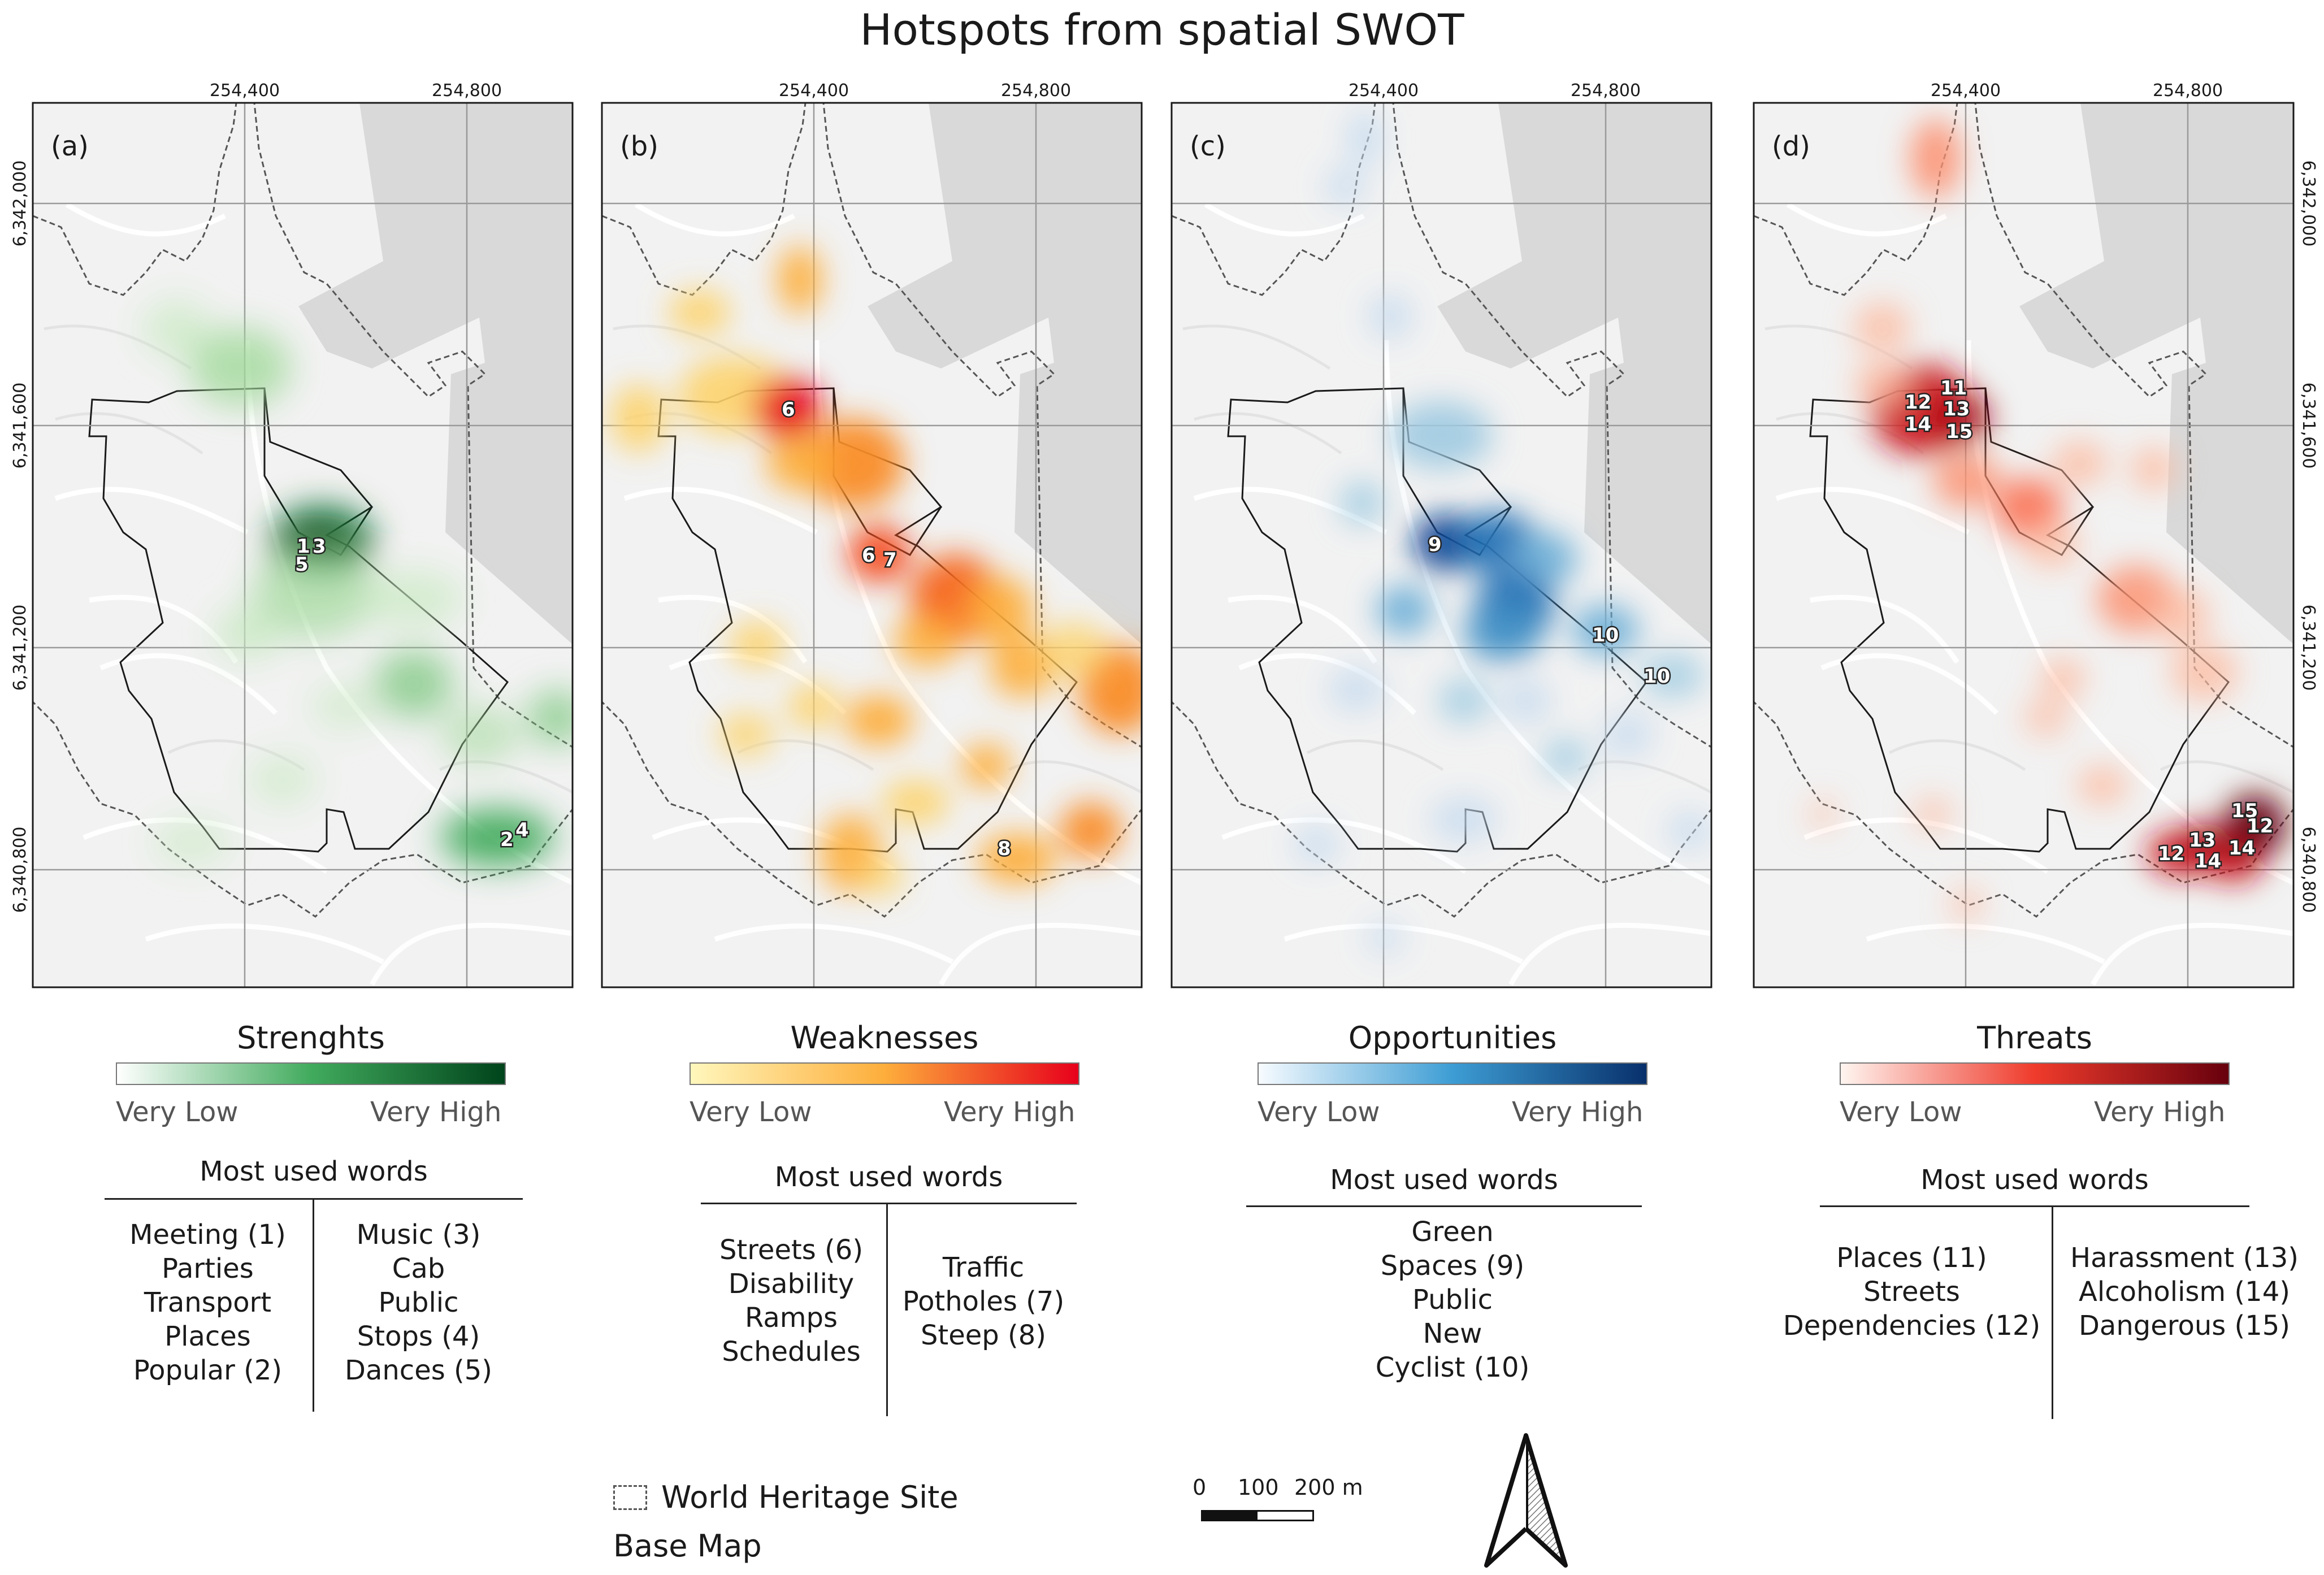  I want to click on hotspot-marker: 2, so click(507, 840).